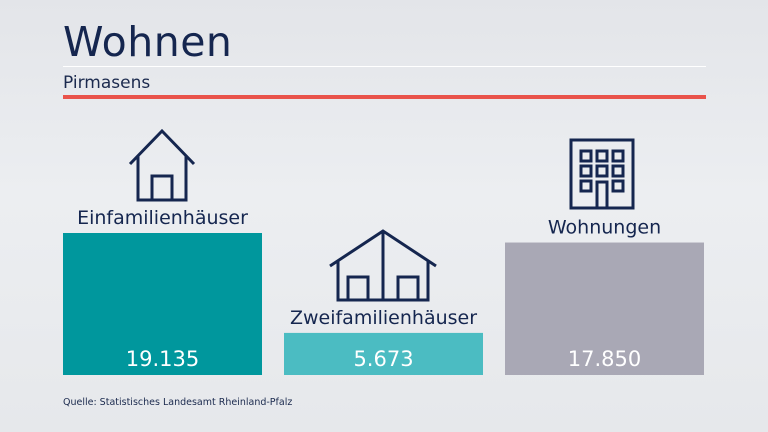 This screenshot has width=768, height=432. I want to click on apartment-building-icon, so click(602, 174).